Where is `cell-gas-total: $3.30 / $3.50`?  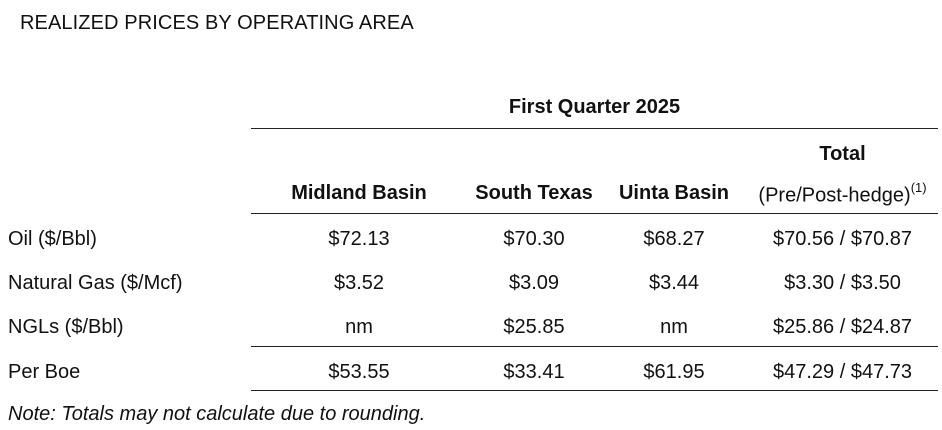
cell-gas-total: $3.30 / $3.50 is located at coordinates (842, 283).